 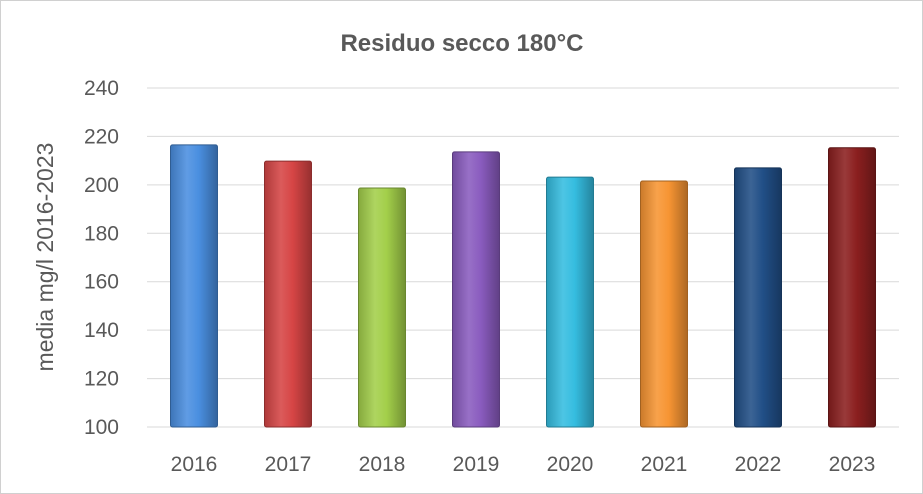 What do you see at coordinates (570, 302) in the screenshot?
I see `bar-2020` at bounding box center [570, 302].